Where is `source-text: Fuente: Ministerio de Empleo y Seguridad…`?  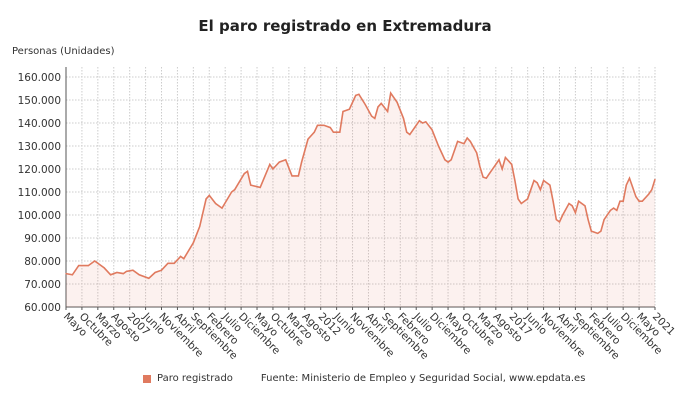
source-text: Fuente: Ministerio de Empleo y Seguridad… is located at coordinates (423, 378).